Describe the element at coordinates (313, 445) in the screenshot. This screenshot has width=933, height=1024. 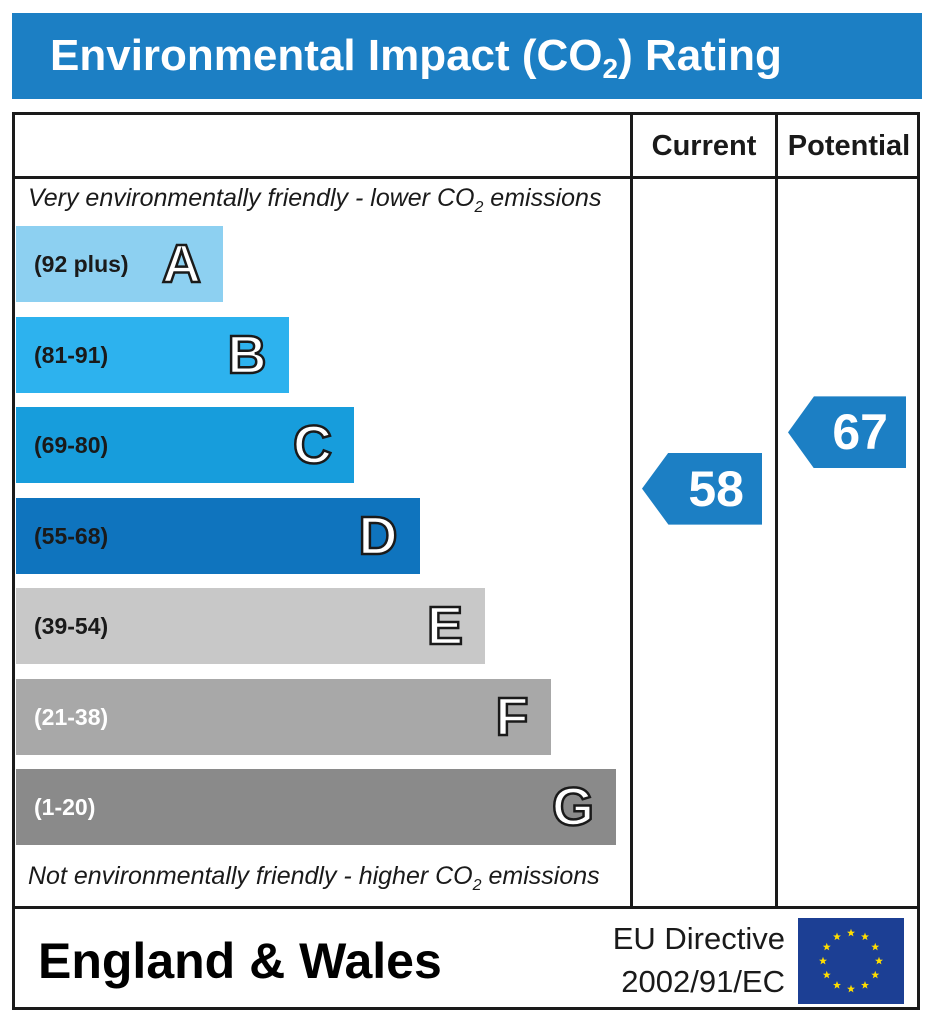
I see `band-c-letter: C` at that location.